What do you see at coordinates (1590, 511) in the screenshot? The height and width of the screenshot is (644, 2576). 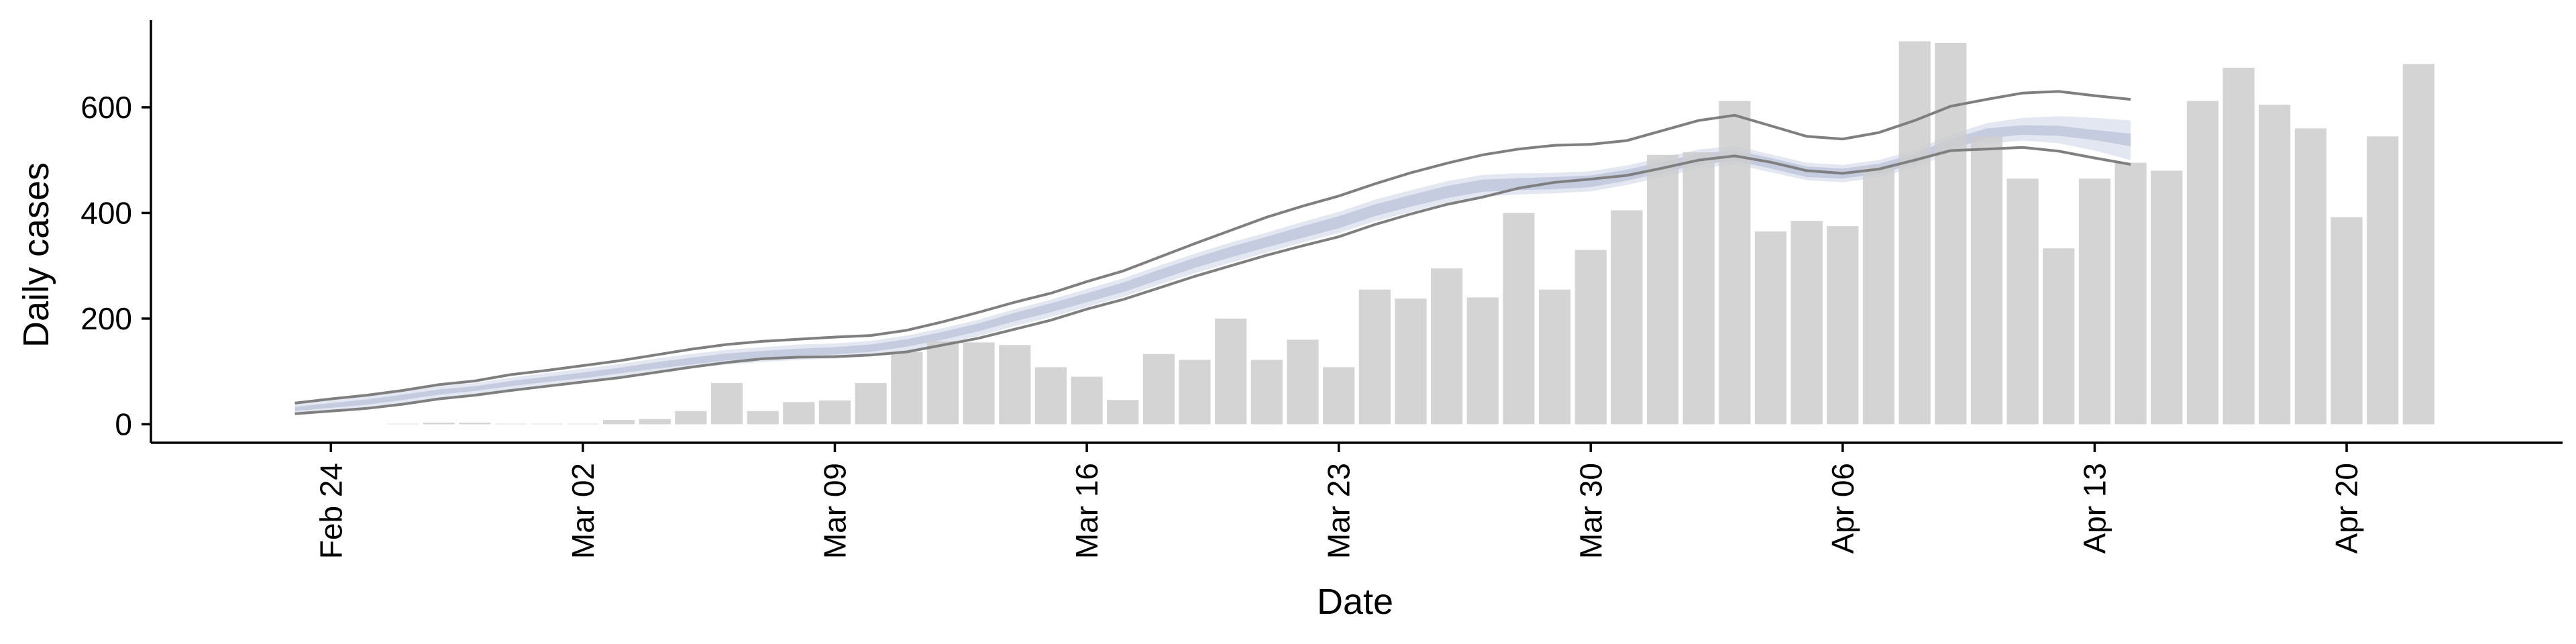 I see `x-tick-label: Mar 30` at bounding box center [1590, 511].